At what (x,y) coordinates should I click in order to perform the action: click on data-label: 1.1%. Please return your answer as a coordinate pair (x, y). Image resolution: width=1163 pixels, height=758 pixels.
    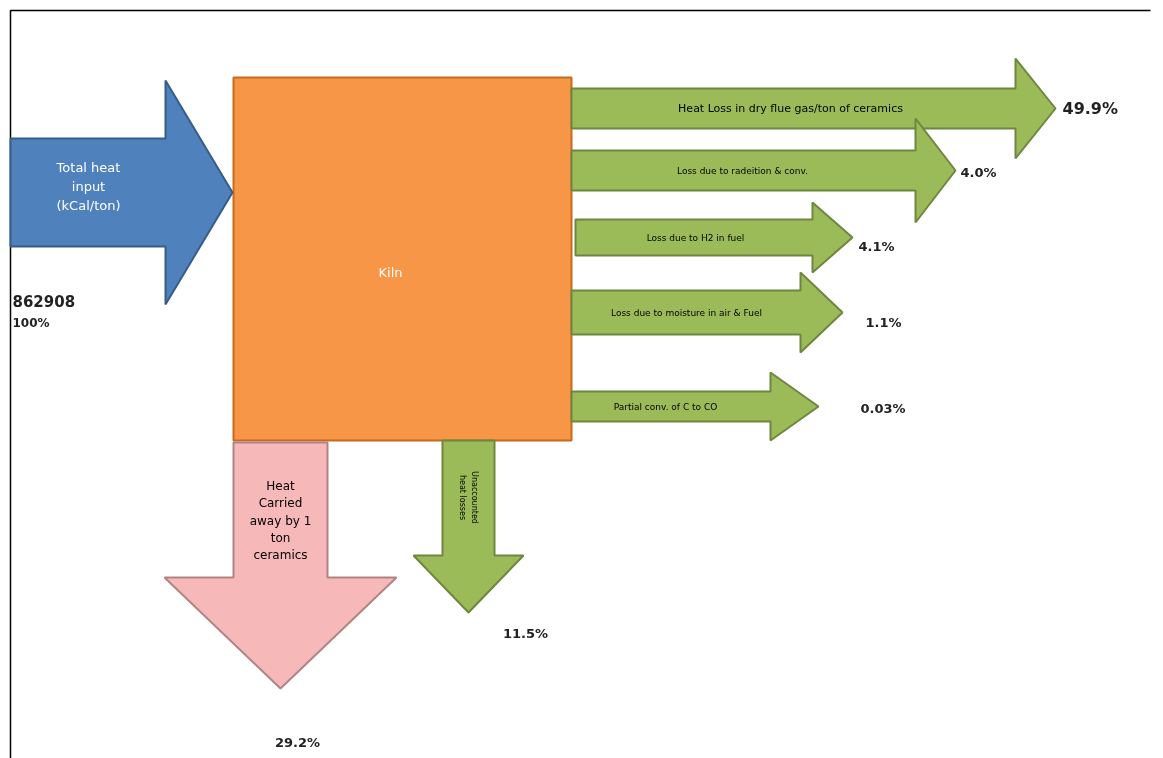
    Looking at the image, I should click on (883, 322).